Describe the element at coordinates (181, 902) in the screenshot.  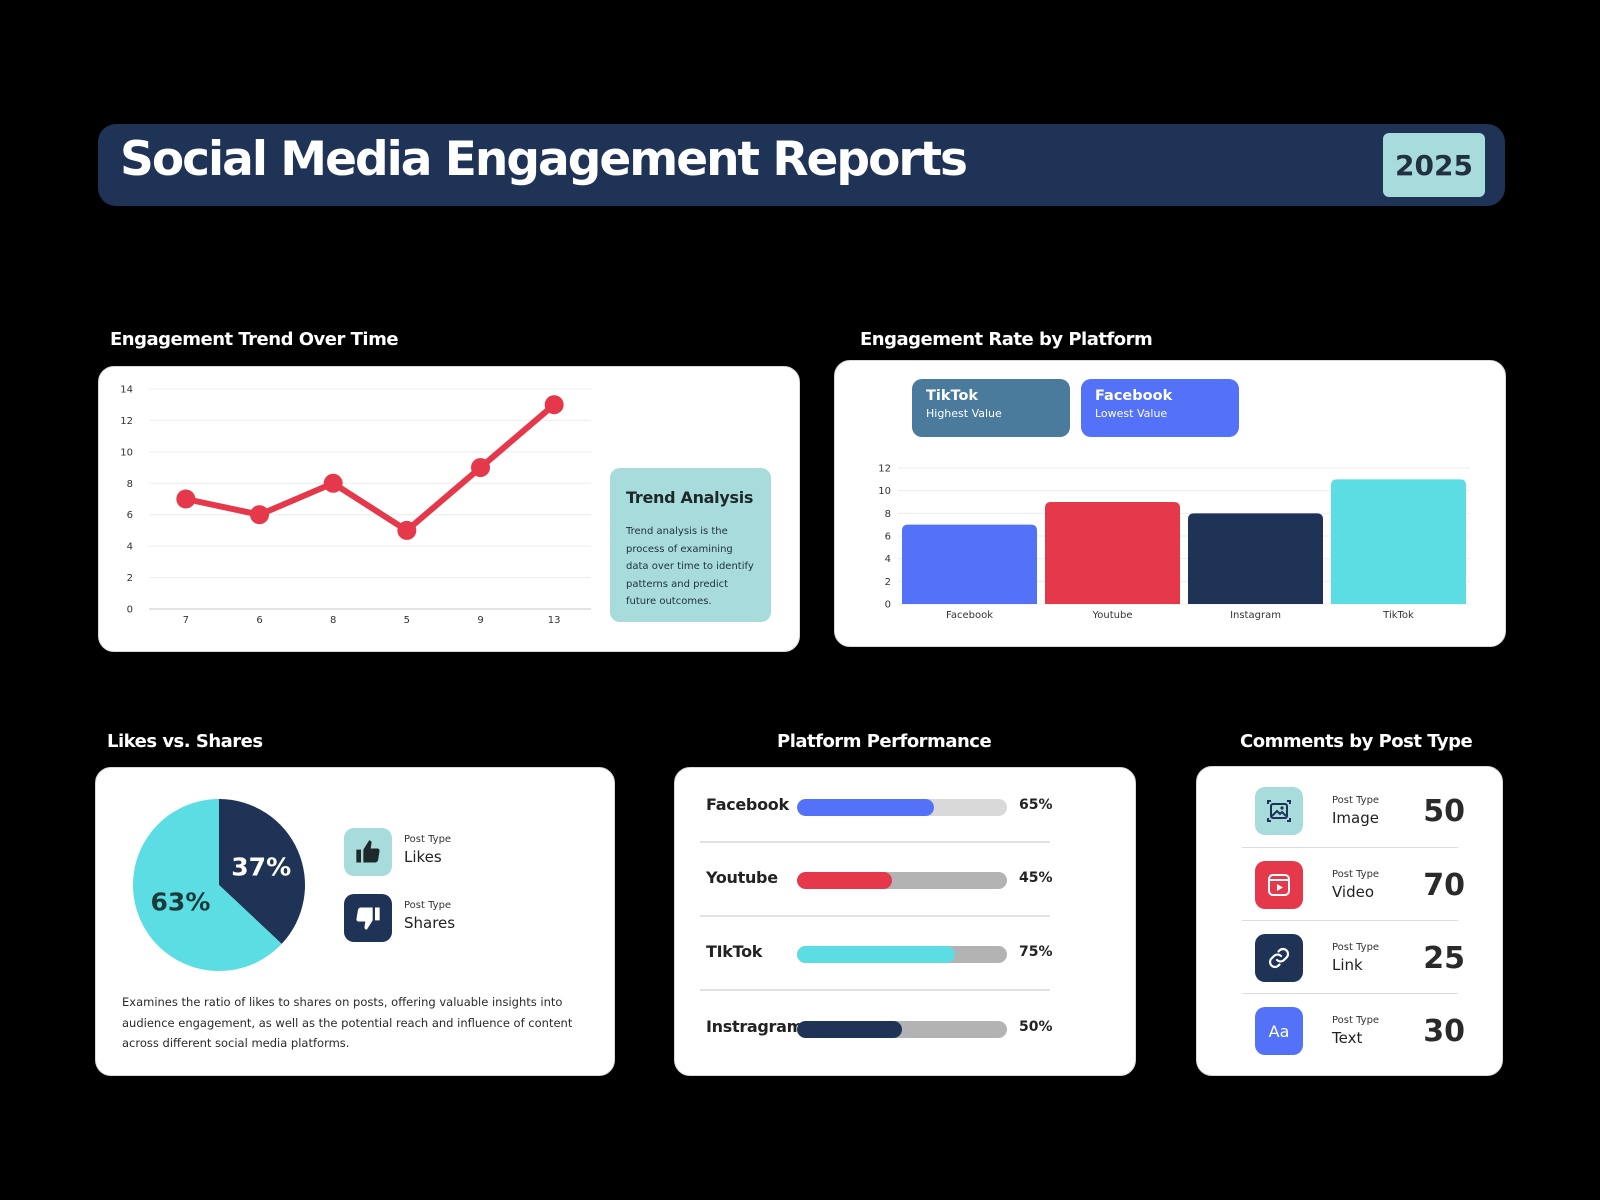
I see `pie-slice-label: 63%` at that location.